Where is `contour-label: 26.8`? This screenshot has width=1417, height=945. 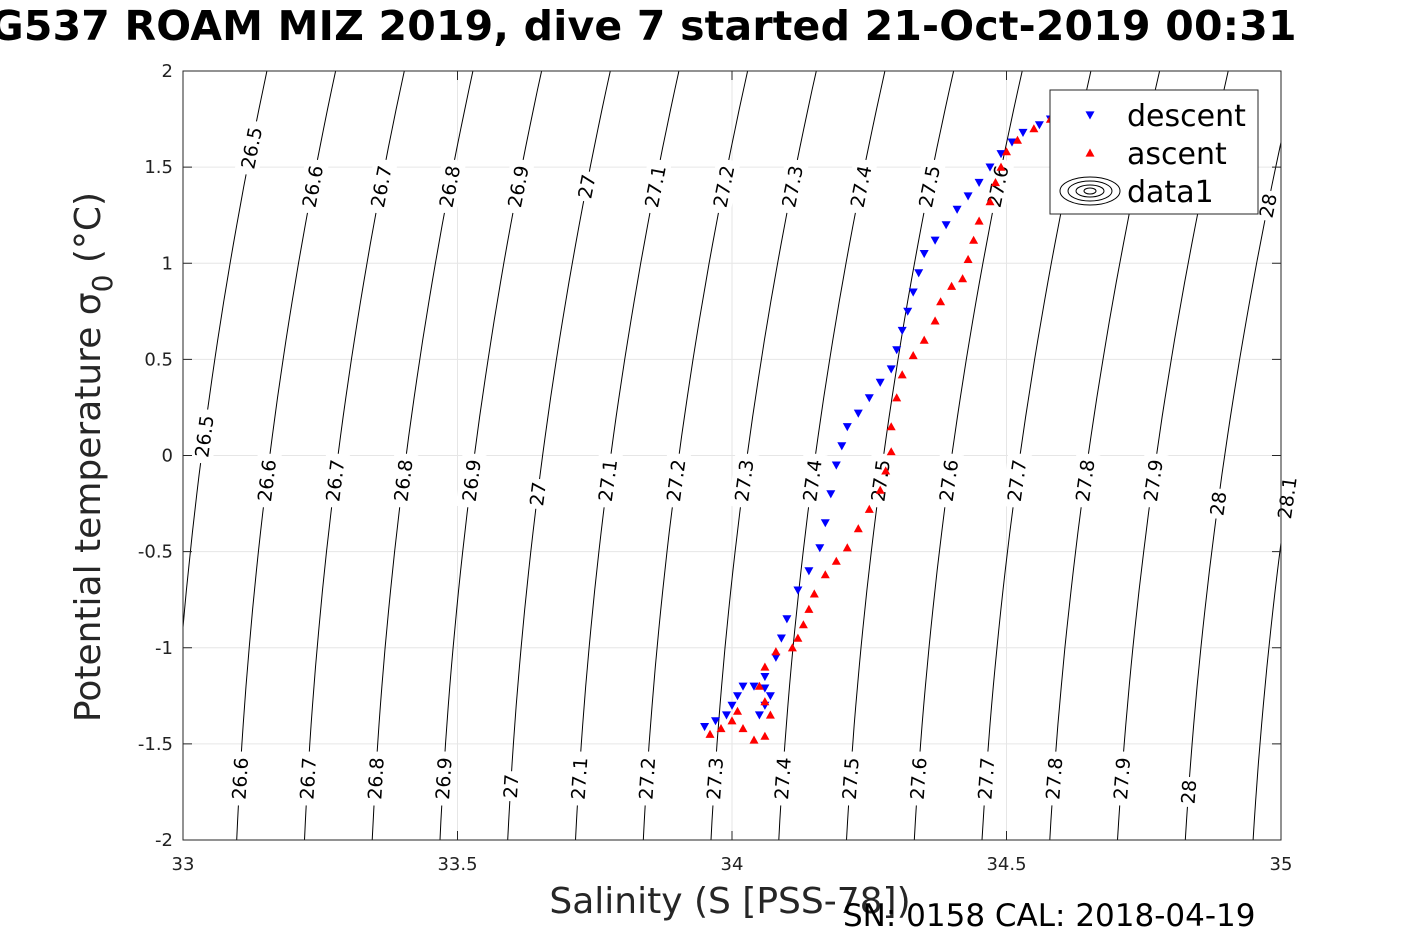
contour-label: 26.8 is located at coordinates (375, 778).